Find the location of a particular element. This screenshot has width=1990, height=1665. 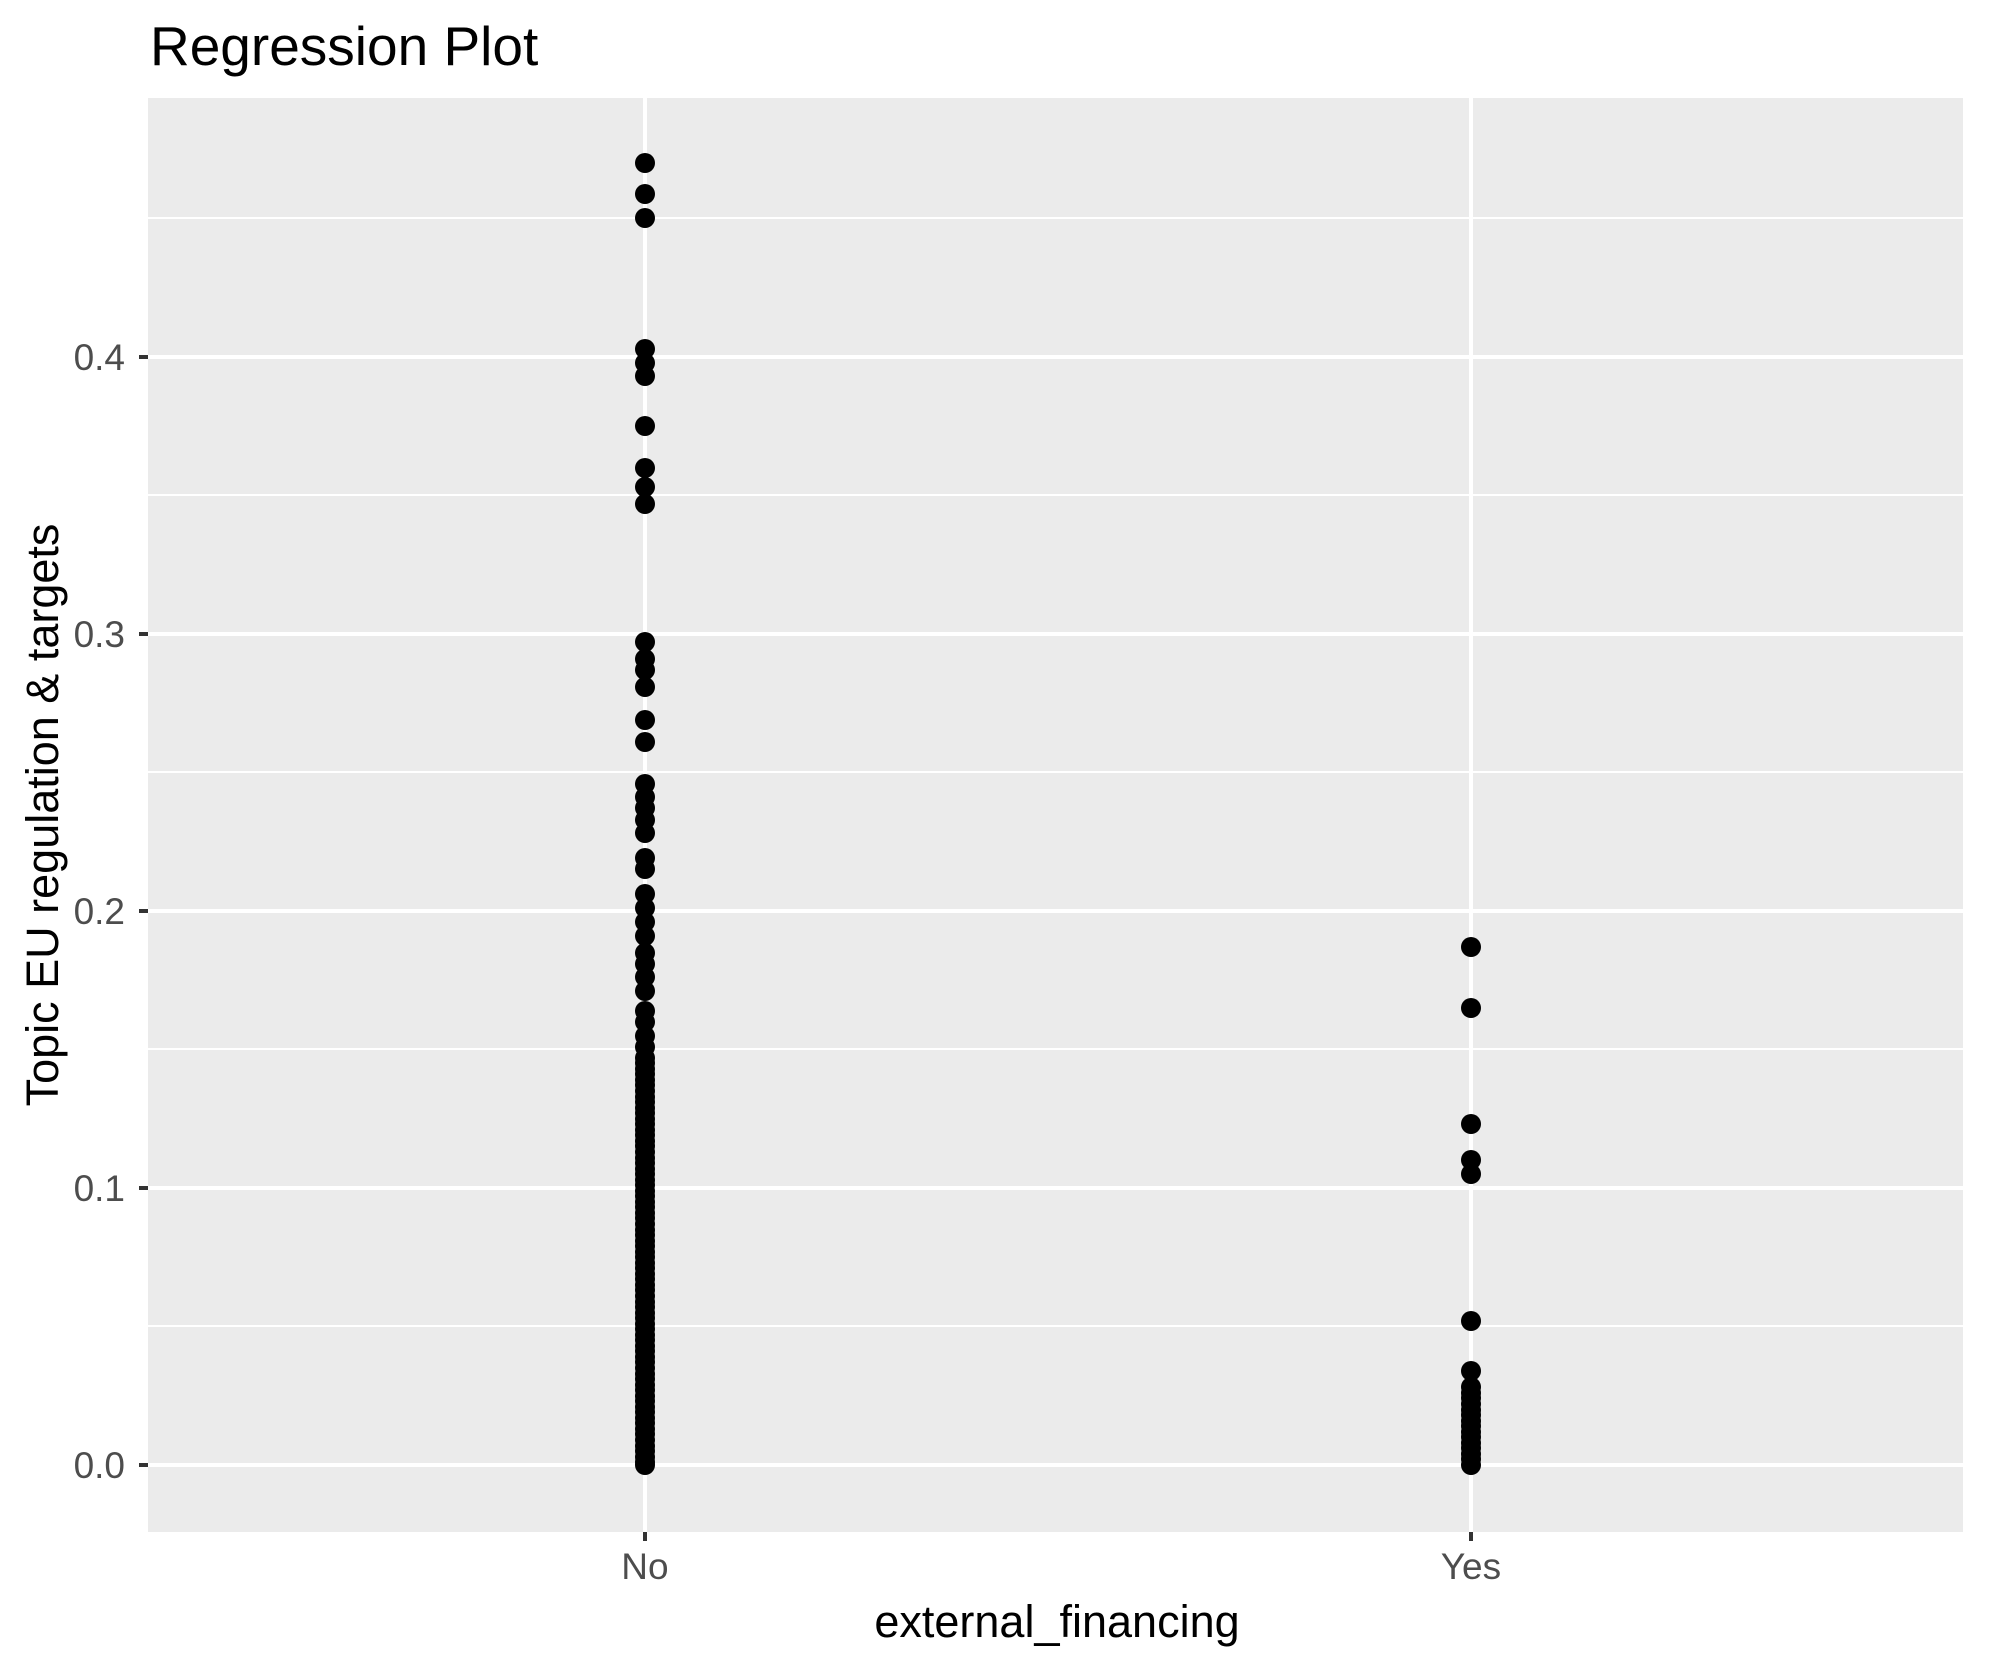

y-tick-label: 0.1 is located at coordinates (99, 1188).